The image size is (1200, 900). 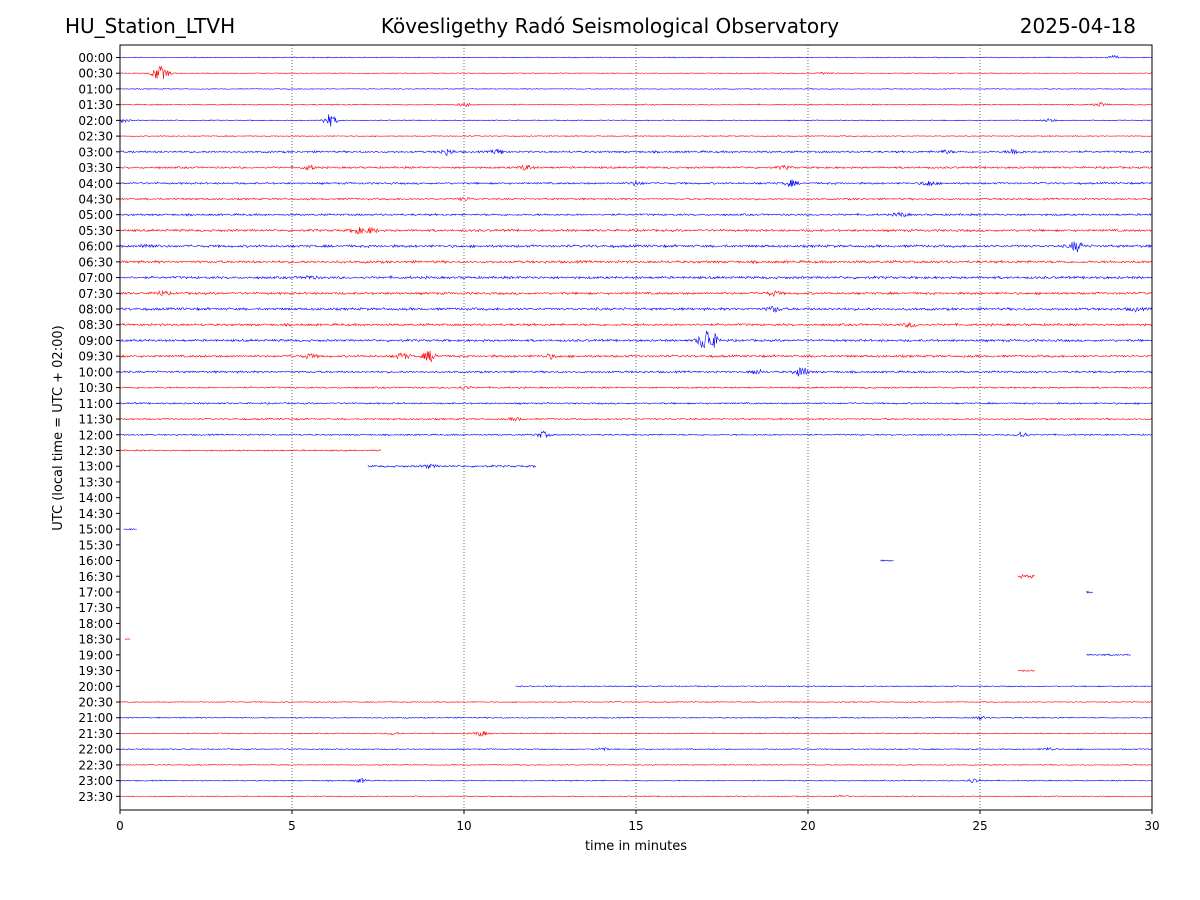 I want to click on y-axis-label: UTC (local time = UTC + 02:00), so click(x=58, y=427).